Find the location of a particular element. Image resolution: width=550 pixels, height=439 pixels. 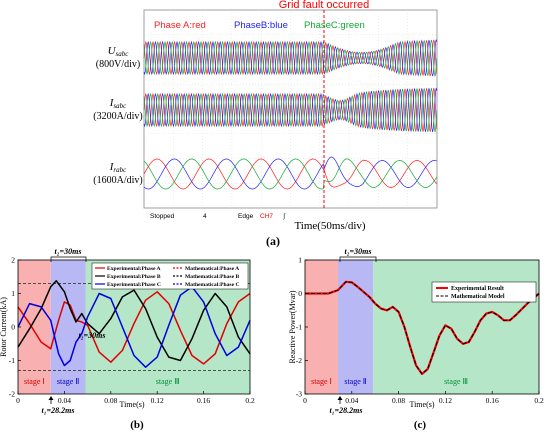

row-label-isabc: Isabc (3200A/div) is located at coordinates (117, 109).